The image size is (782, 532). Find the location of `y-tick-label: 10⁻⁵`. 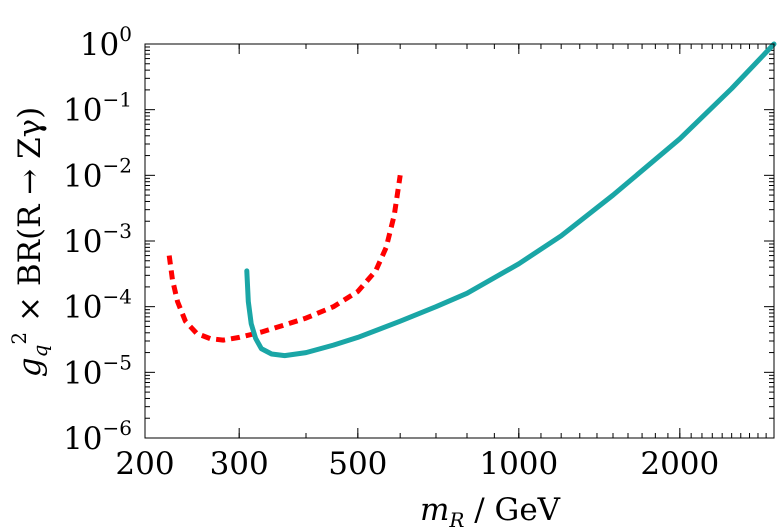

y-tick-label: 10⁻⁵ is located at coordinates (97, 370).